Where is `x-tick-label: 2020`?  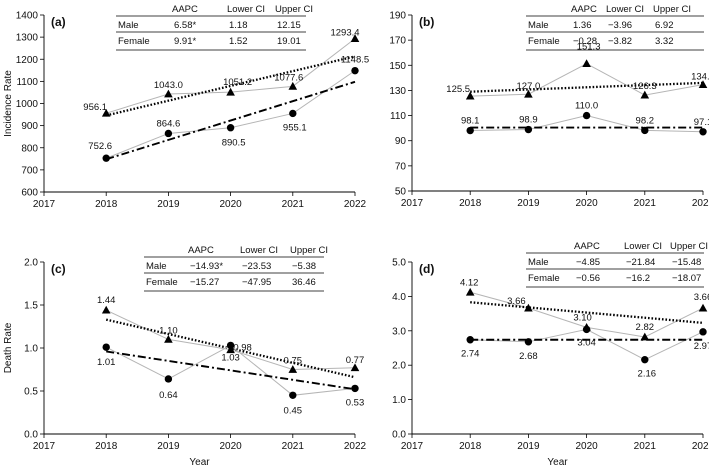
x-tick-label: 2020 is located at coordinates (586, 203).